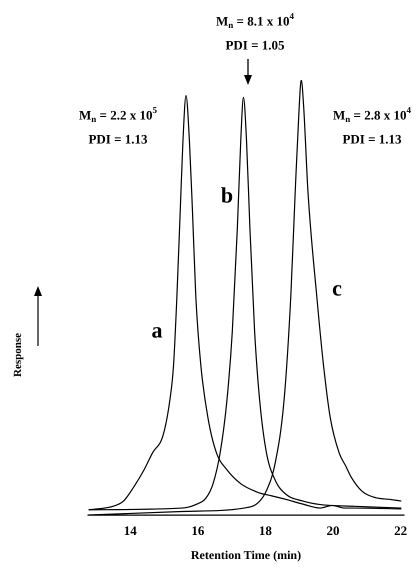 The width and height of the screenshot is (418, 571). What do you see at coordinates (227, 195) in the screenshot?
I see `series-label: b` at bounding box center [227, 195].